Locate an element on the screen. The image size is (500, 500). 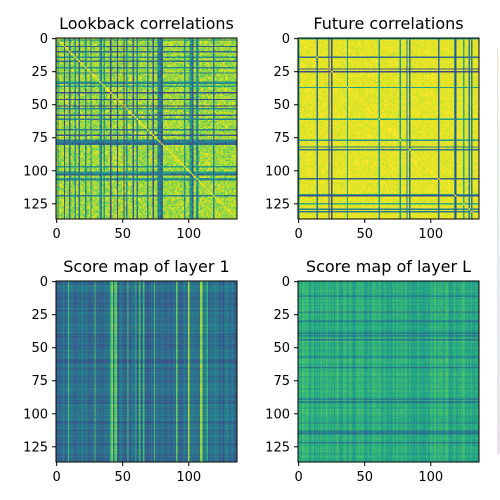
chart-title: Score map of layer L is located at coordinates (388, 266).